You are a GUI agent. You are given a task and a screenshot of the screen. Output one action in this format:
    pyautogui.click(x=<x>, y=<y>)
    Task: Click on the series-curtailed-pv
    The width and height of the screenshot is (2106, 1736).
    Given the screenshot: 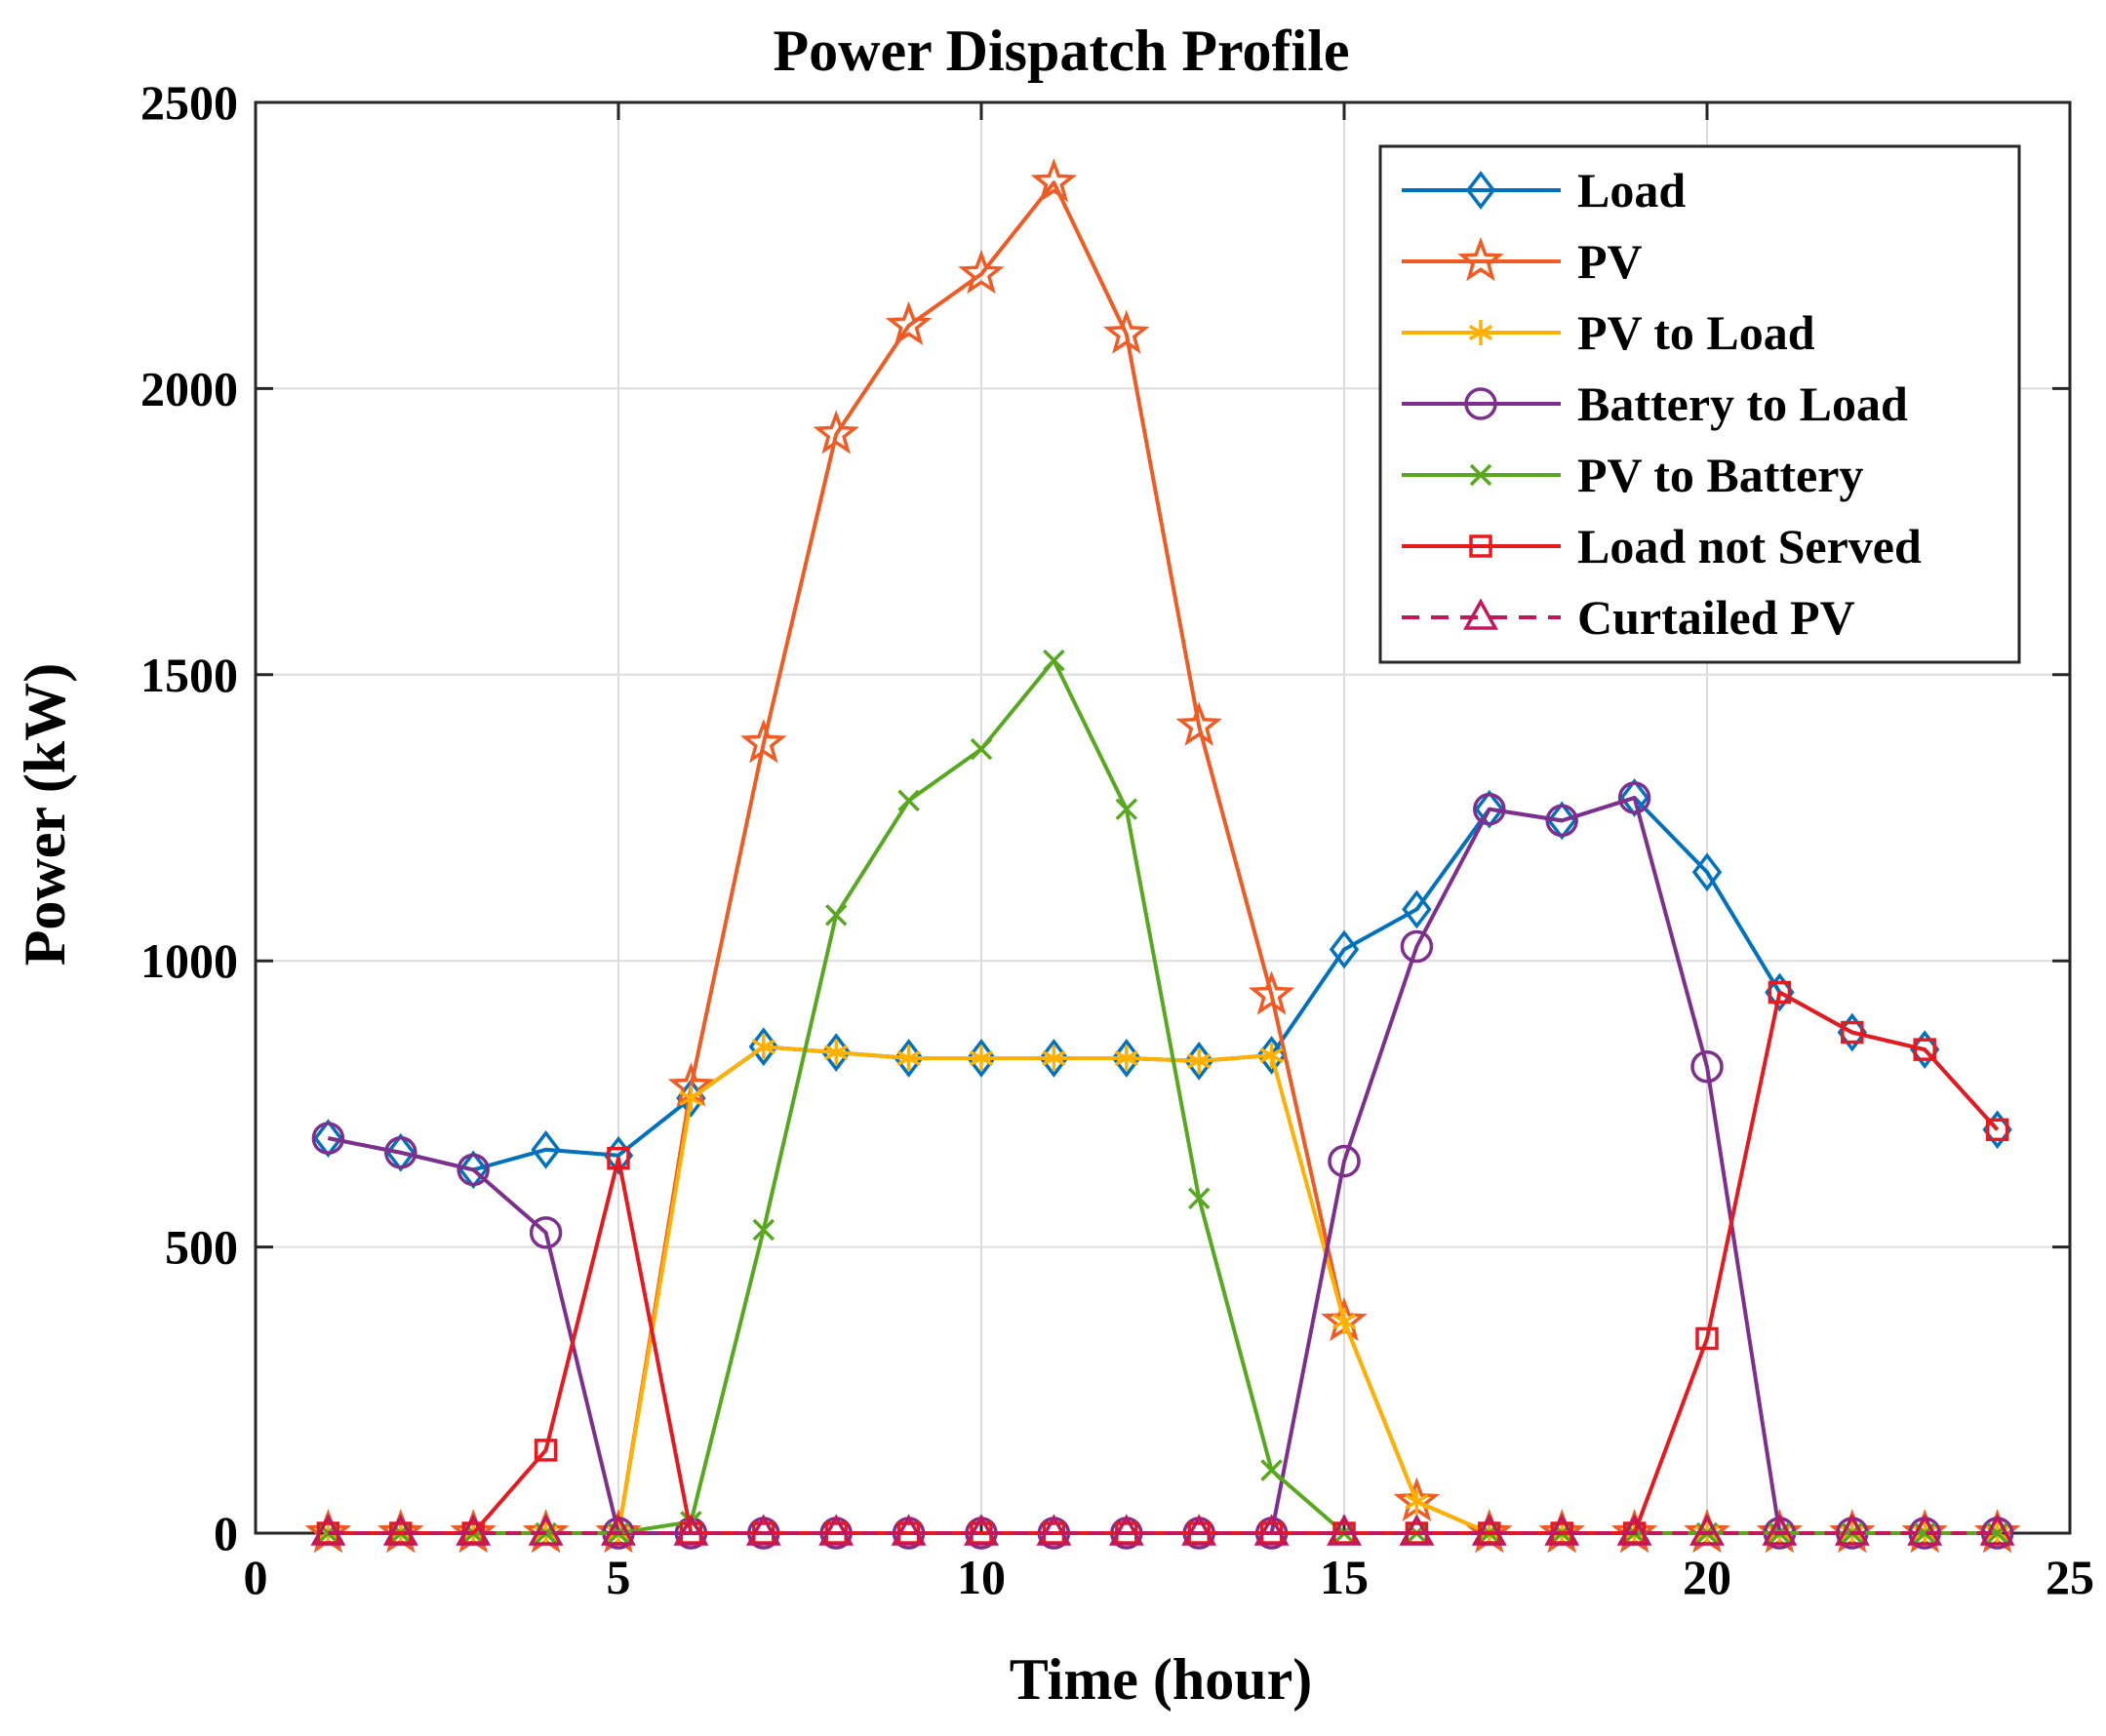 What is the action you would take?
    pyautogui.click(x=1162, y=1530)
    